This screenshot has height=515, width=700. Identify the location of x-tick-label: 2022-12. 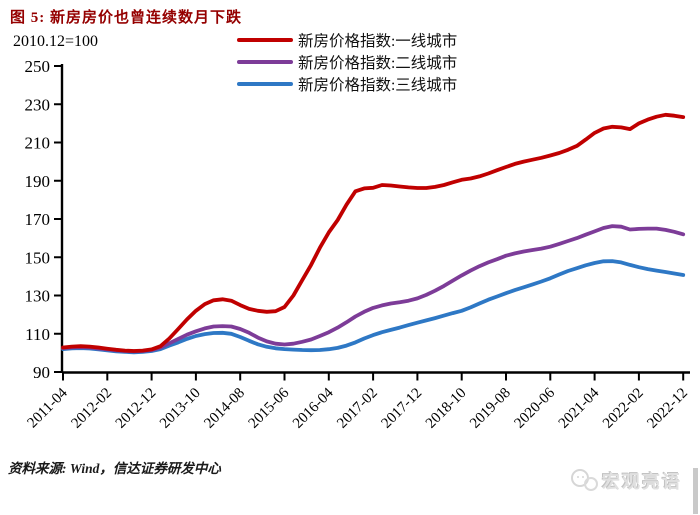
(667, 408).